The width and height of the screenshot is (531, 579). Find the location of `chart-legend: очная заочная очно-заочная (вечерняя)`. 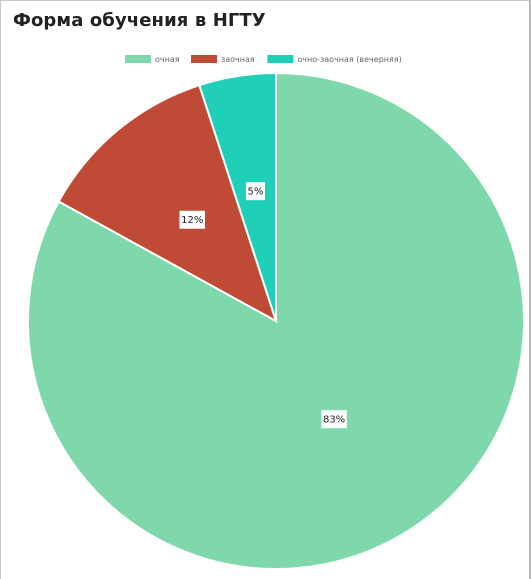

chart-legend: очная заочная очно-заочная (вечерняя) is located at coordinates (263, 59).